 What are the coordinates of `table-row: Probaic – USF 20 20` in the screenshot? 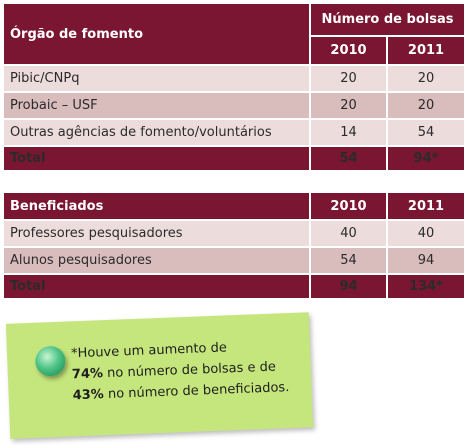 It's located at (234, 106).